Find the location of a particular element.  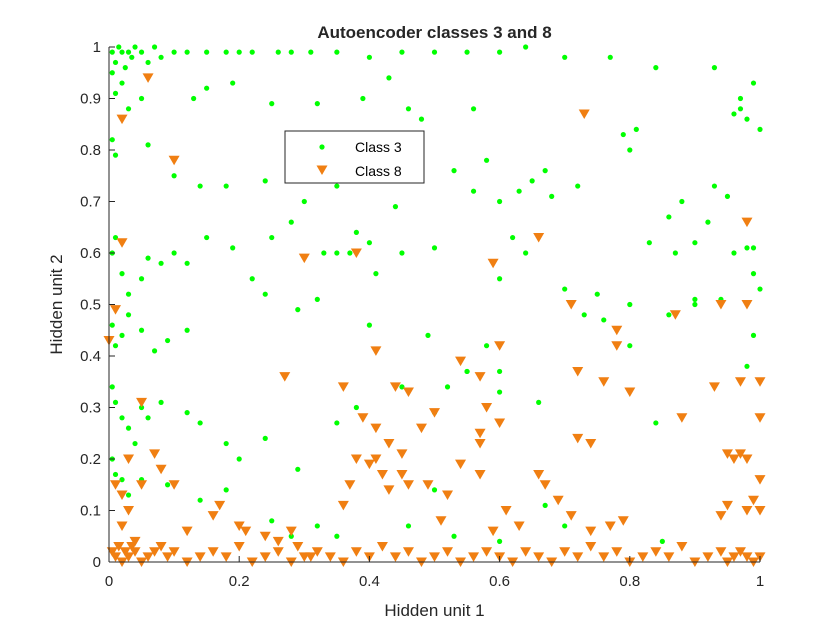

y-tick-label: 0.6 is located at coordinates (90, 253).